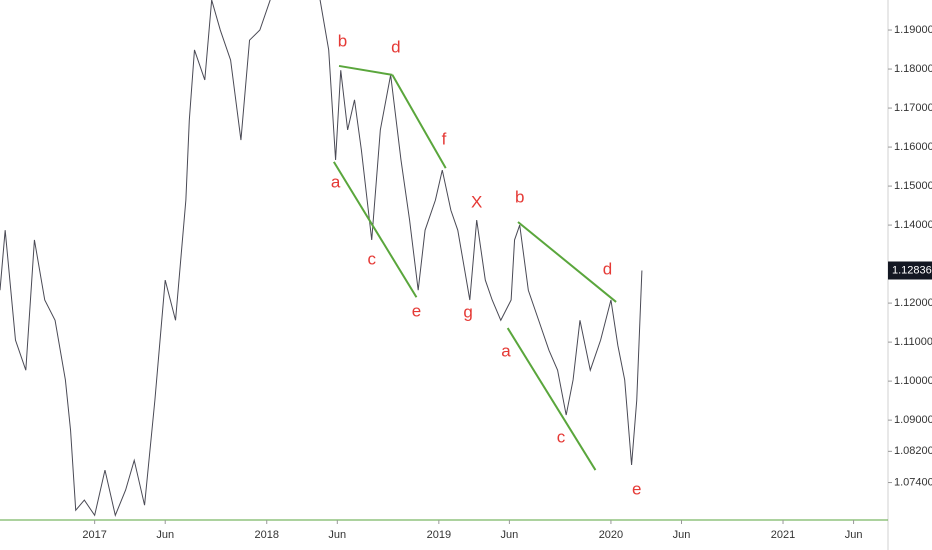  Describe the element at coordinates (467, 312) in the screenshot. I see `wave-label: g` at that location.